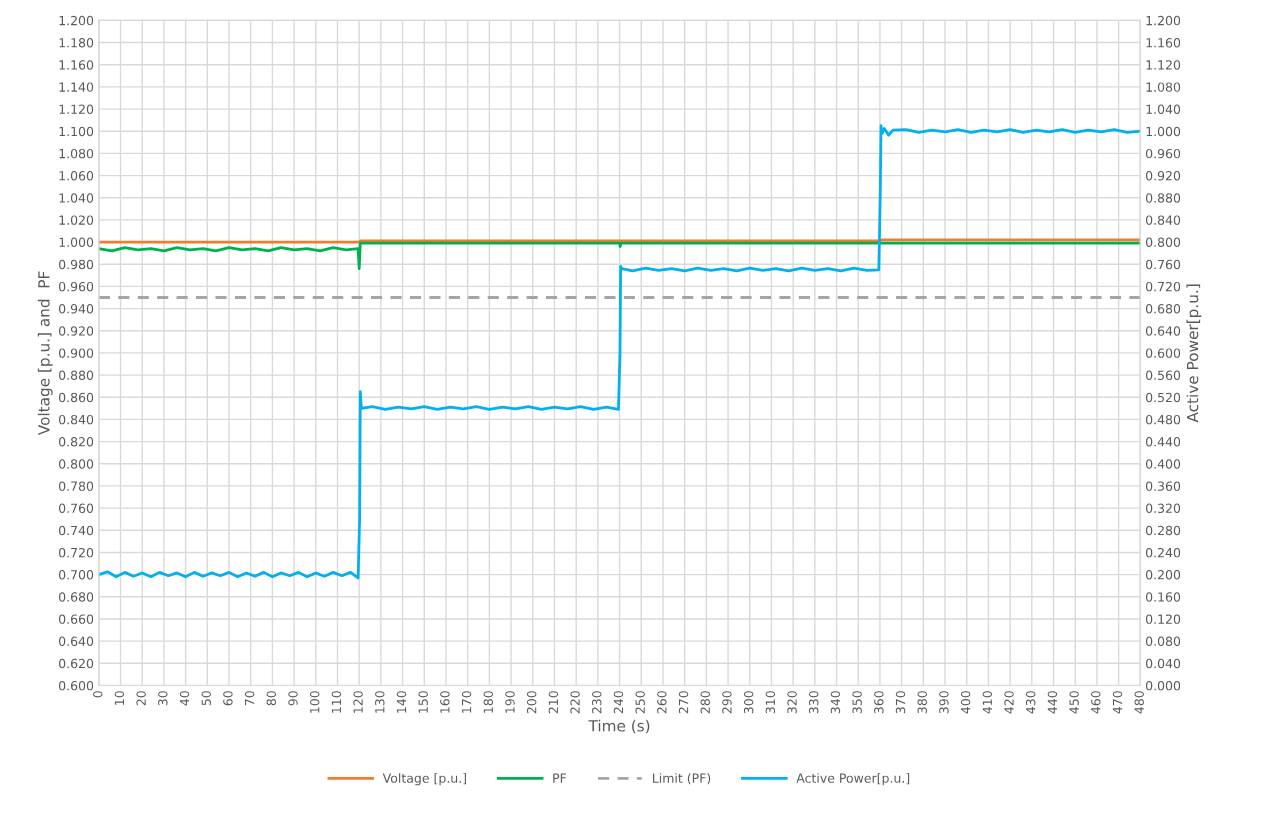  What do you see at coordinates (640, 702) in the screenshot?
I see `x-tick-label: 250` at bounding box center [640, 702].